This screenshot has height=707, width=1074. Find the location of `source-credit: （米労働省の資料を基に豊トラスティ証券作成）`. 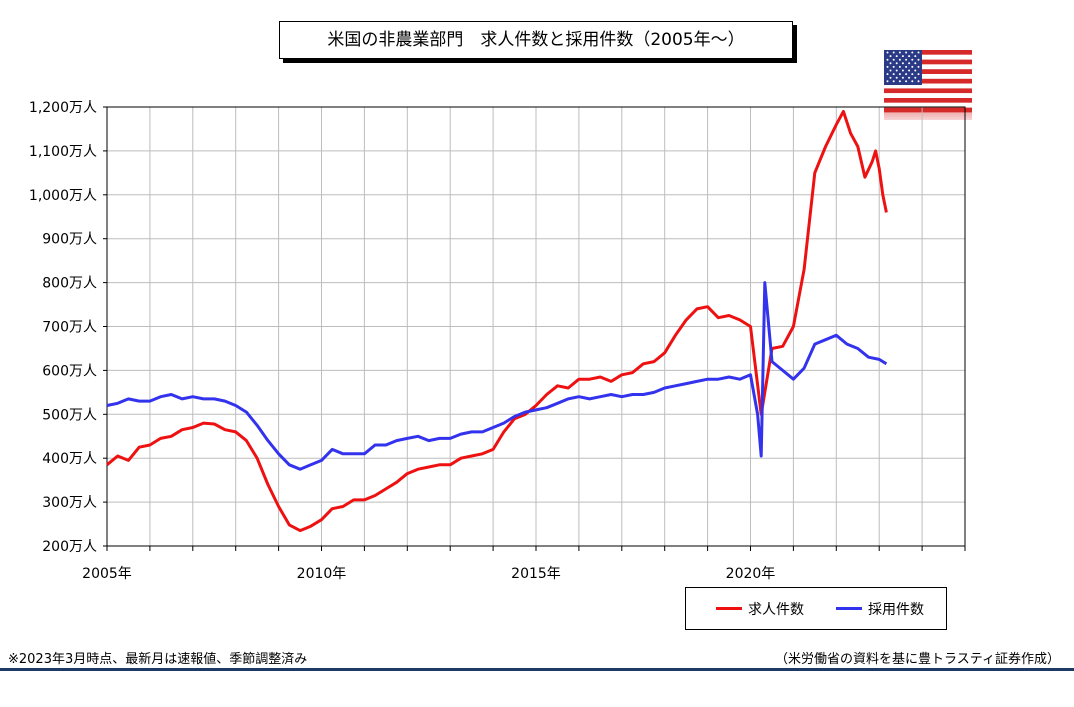

source-credit: （米労働省の資料を基に豊トラスティ証券作成） is located at coordinates (917, 659).